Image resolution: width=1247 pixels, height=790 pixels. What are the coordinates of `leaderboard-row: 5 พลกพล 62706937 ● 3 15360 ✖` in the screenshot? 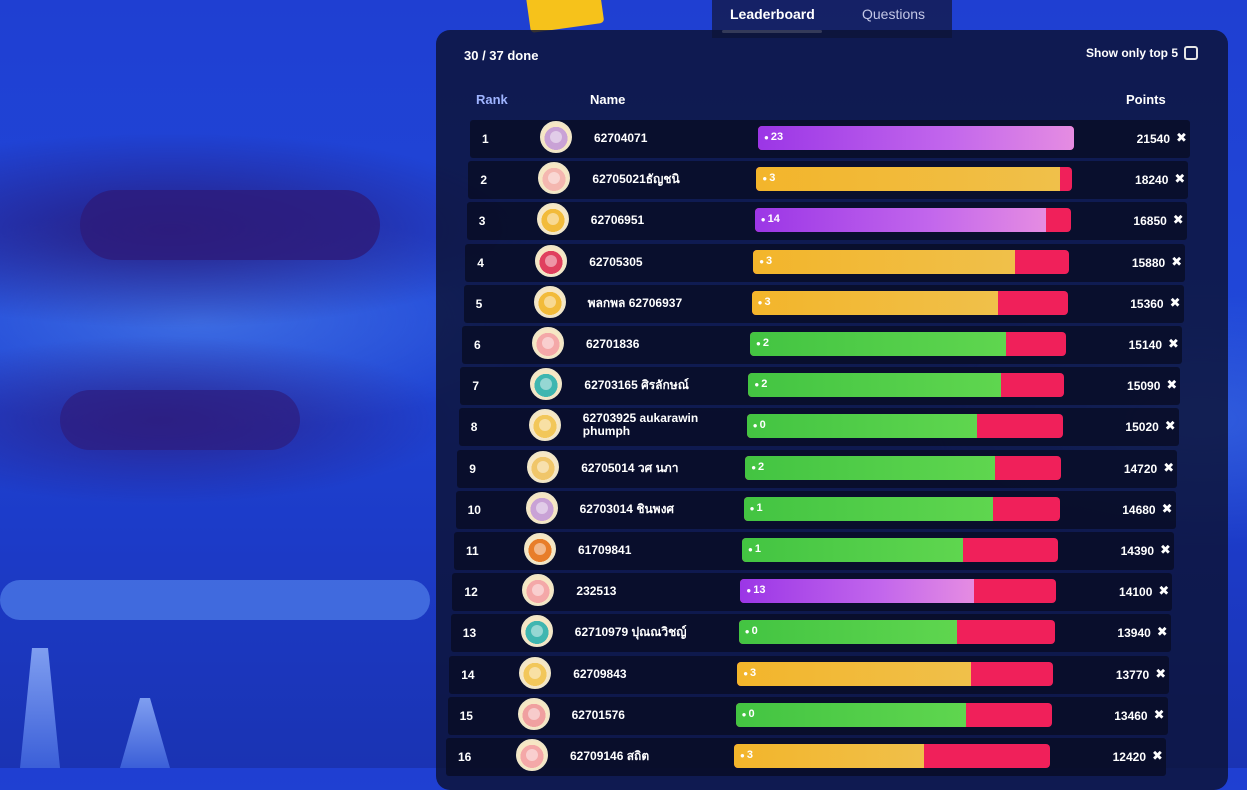 It's located at (823, 303).